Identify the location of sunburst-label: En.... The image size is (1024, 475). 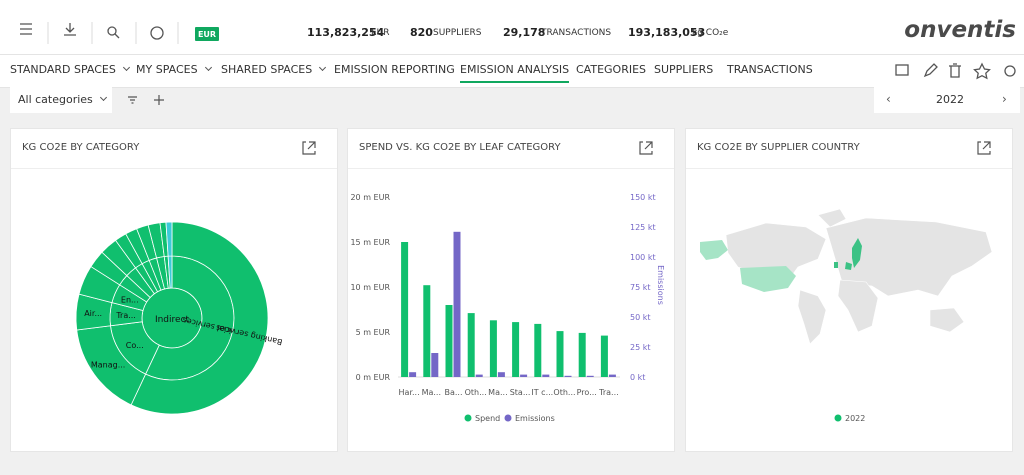
(130, 300).